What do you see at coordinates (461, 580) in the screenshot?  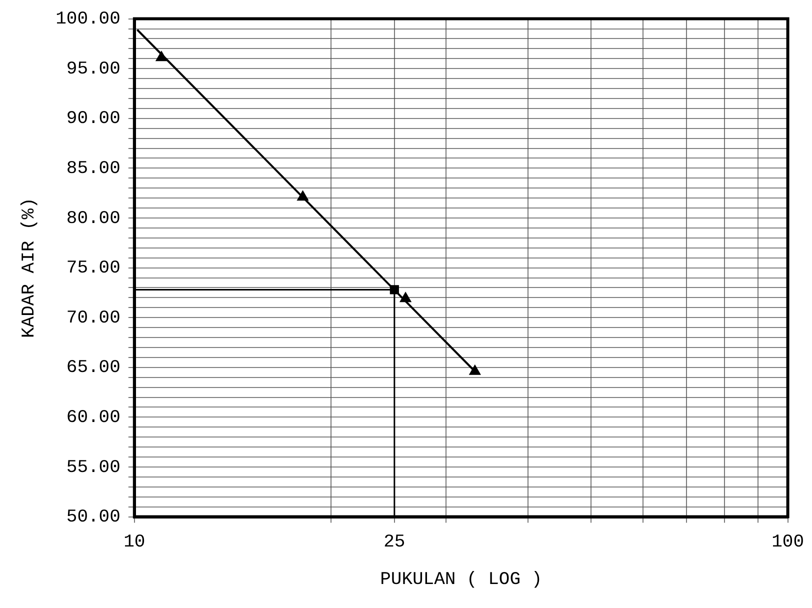 I see `x-axis-title: PUKULAN ( LOG )` at bounding box center [461, 580].